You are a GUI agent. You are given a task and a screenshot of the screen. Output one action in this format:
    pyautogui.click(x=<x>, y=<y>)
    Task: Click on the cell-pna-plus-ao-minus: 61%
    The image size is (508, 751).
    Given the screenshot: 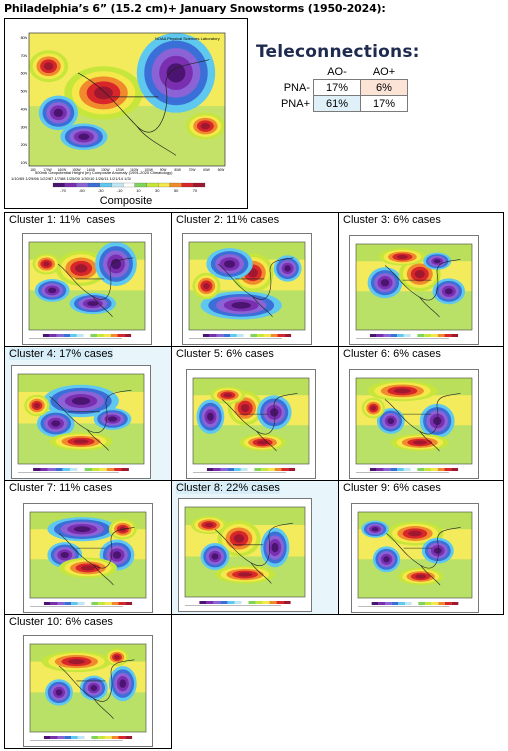 What is the action you would take?
    pyautogui.click(x=337, y=103)
    